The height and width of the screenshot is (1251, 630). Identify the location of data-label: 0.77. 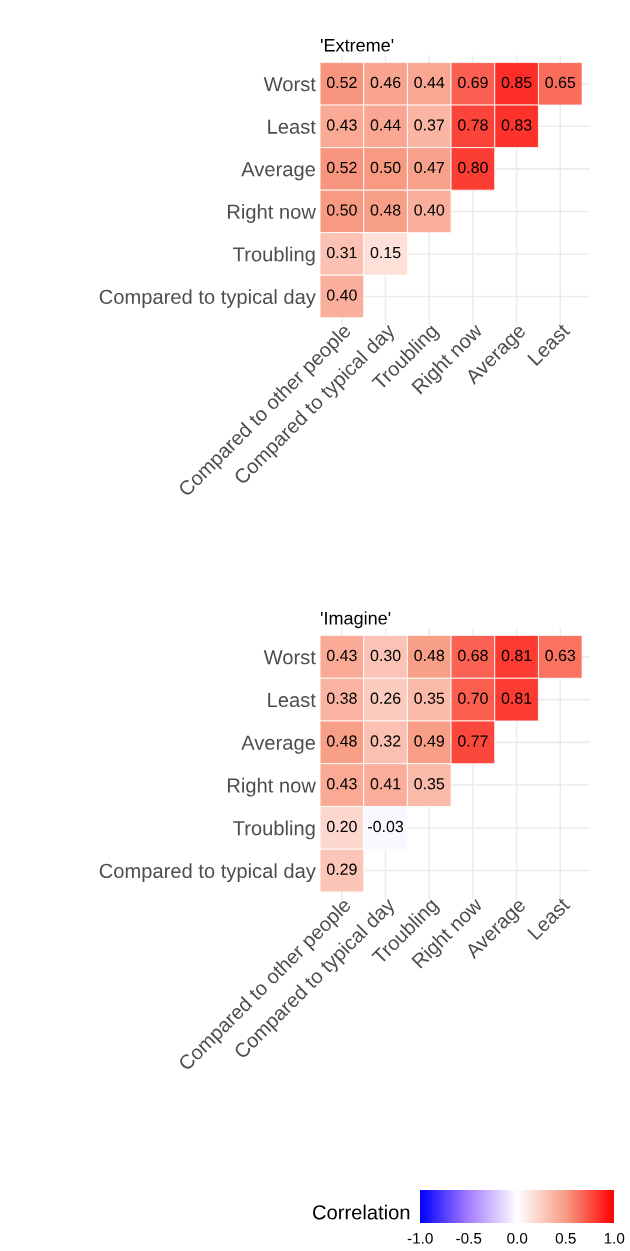
(473, 741).